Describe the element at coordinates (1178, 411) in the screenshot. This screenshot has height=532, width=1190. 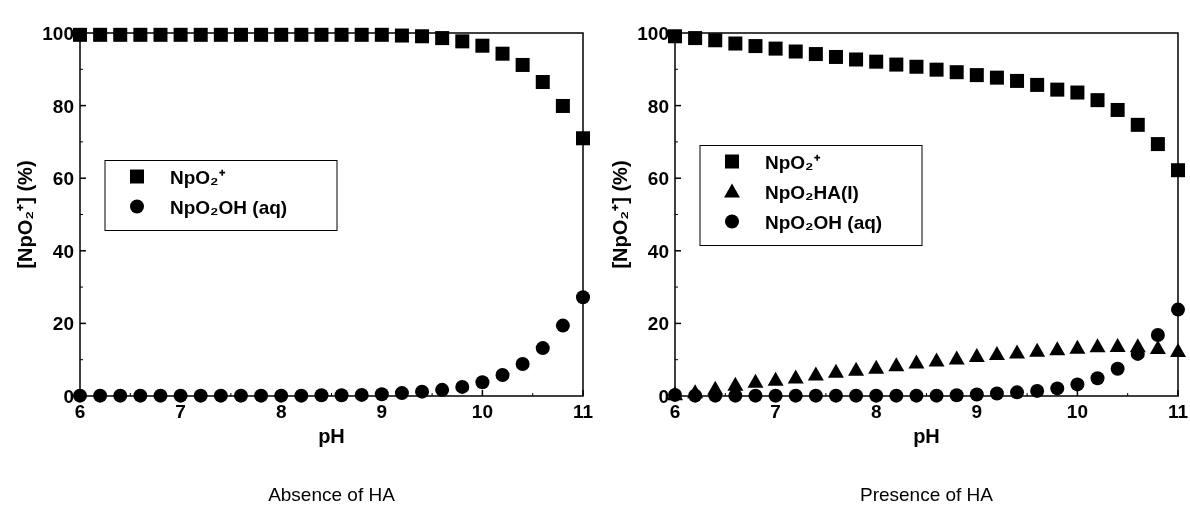
I see `x-tick-label: 11` at that location.